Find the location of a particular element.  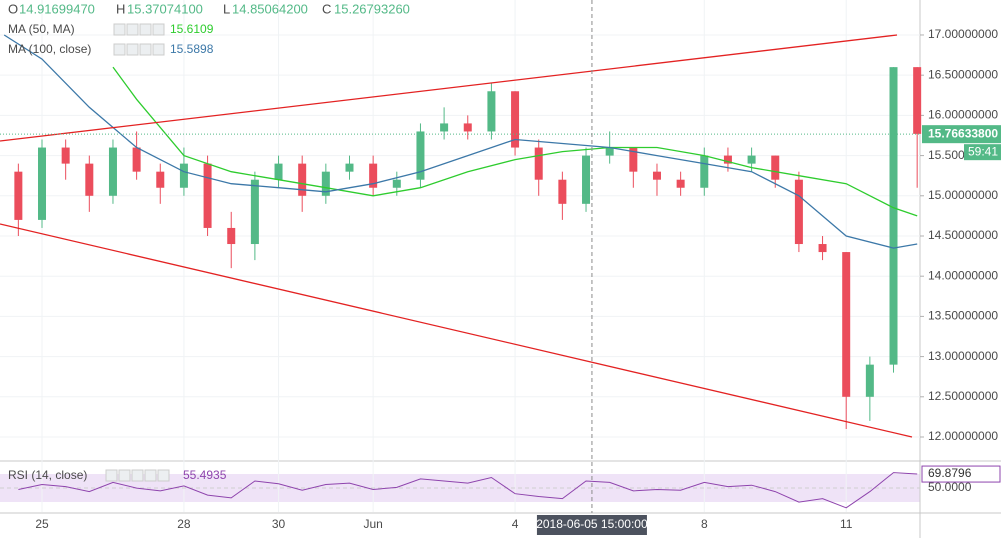

x-tick-label: Jun is located at coordinates (372, 524).